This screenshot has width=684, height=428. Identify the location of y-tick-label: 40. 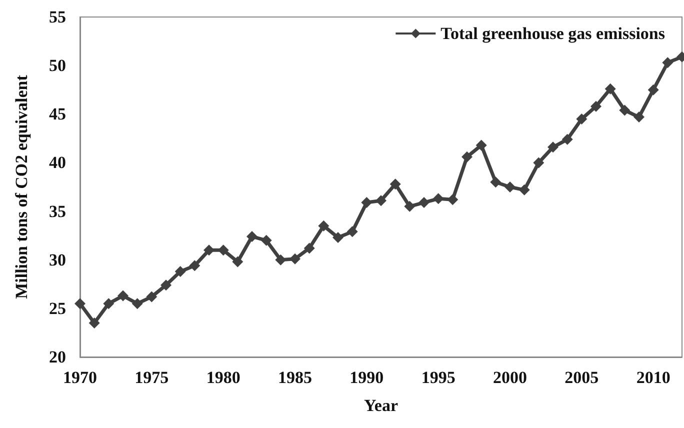
(57, 162).